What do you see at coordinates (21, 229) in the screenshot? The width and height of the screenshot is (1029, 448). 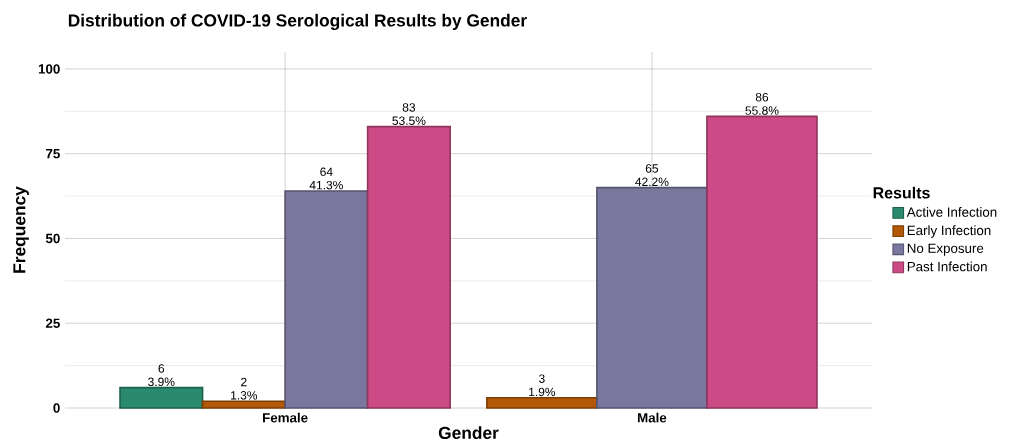 I see `y-axis-title: Frequency` at bounding box center [21, 229].